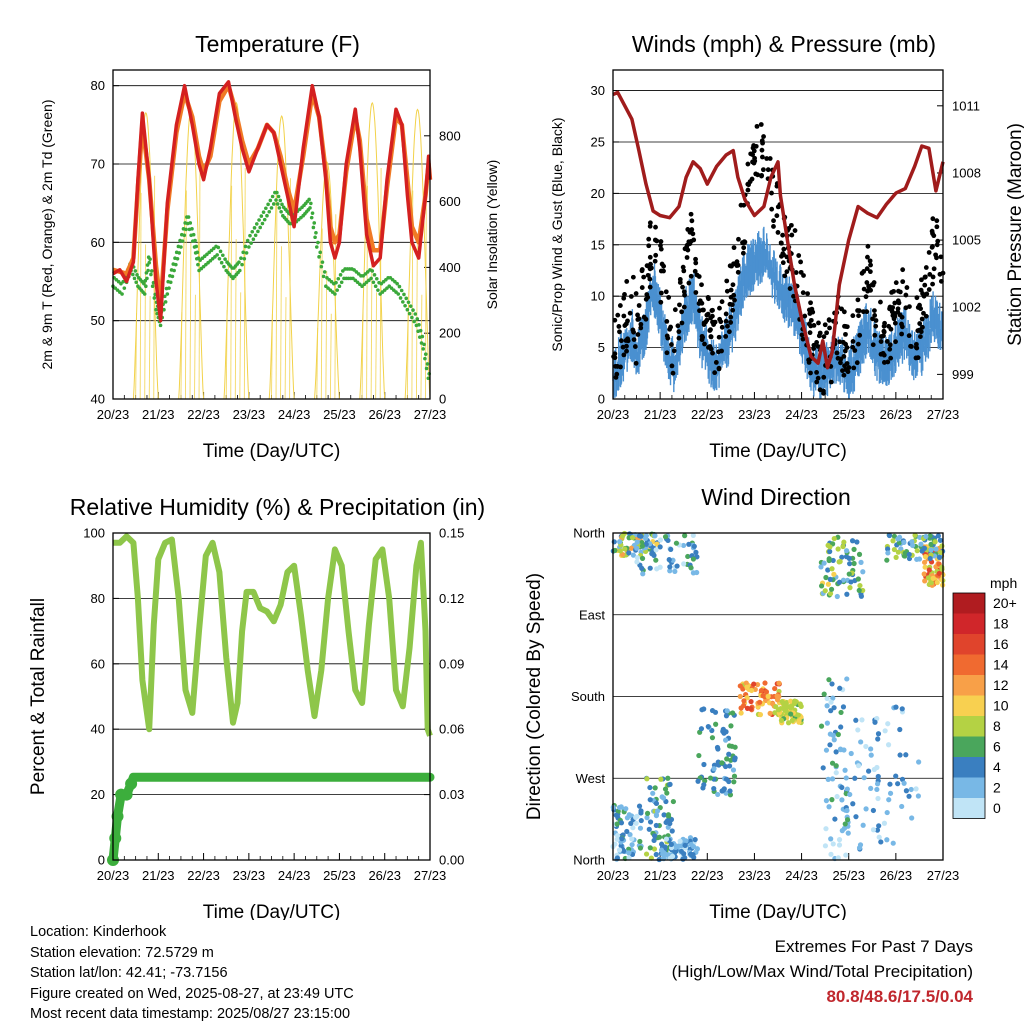 The image size is (1024, 1025). What do you see at coordinates (430, 875) in the screenshot?
I see `x-tick-label: 27/23` at bounding box center [430, 875].